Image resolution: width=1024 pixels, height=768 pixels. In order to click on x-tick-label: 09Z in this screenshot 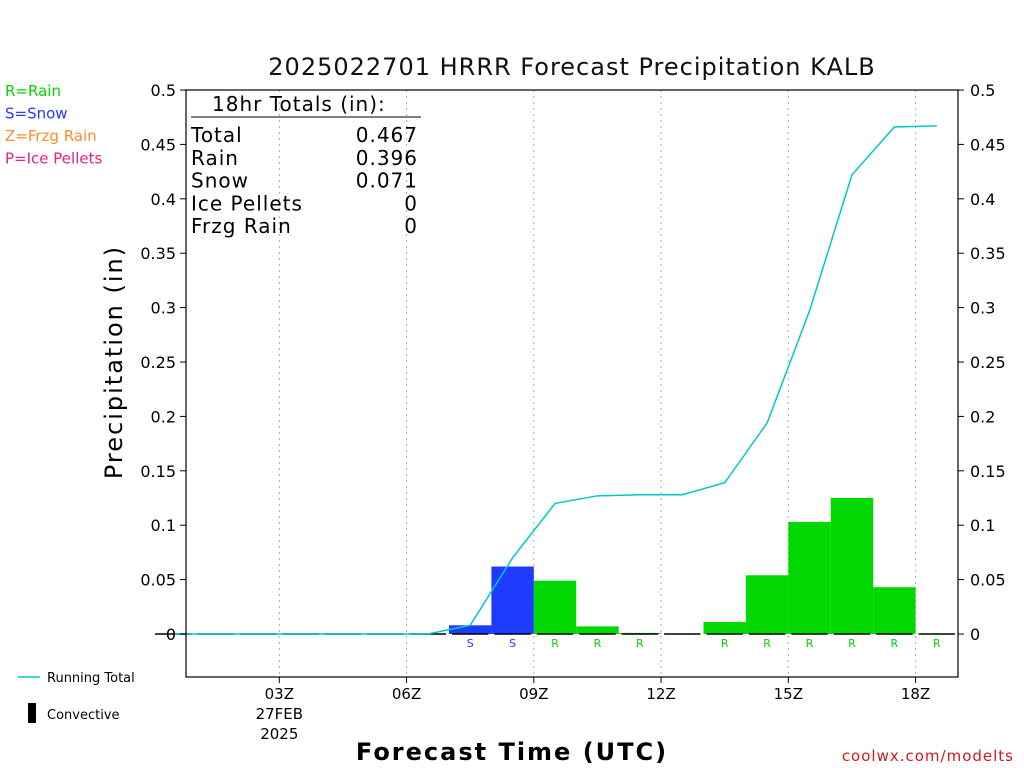, I will do `click(533, 694)`.